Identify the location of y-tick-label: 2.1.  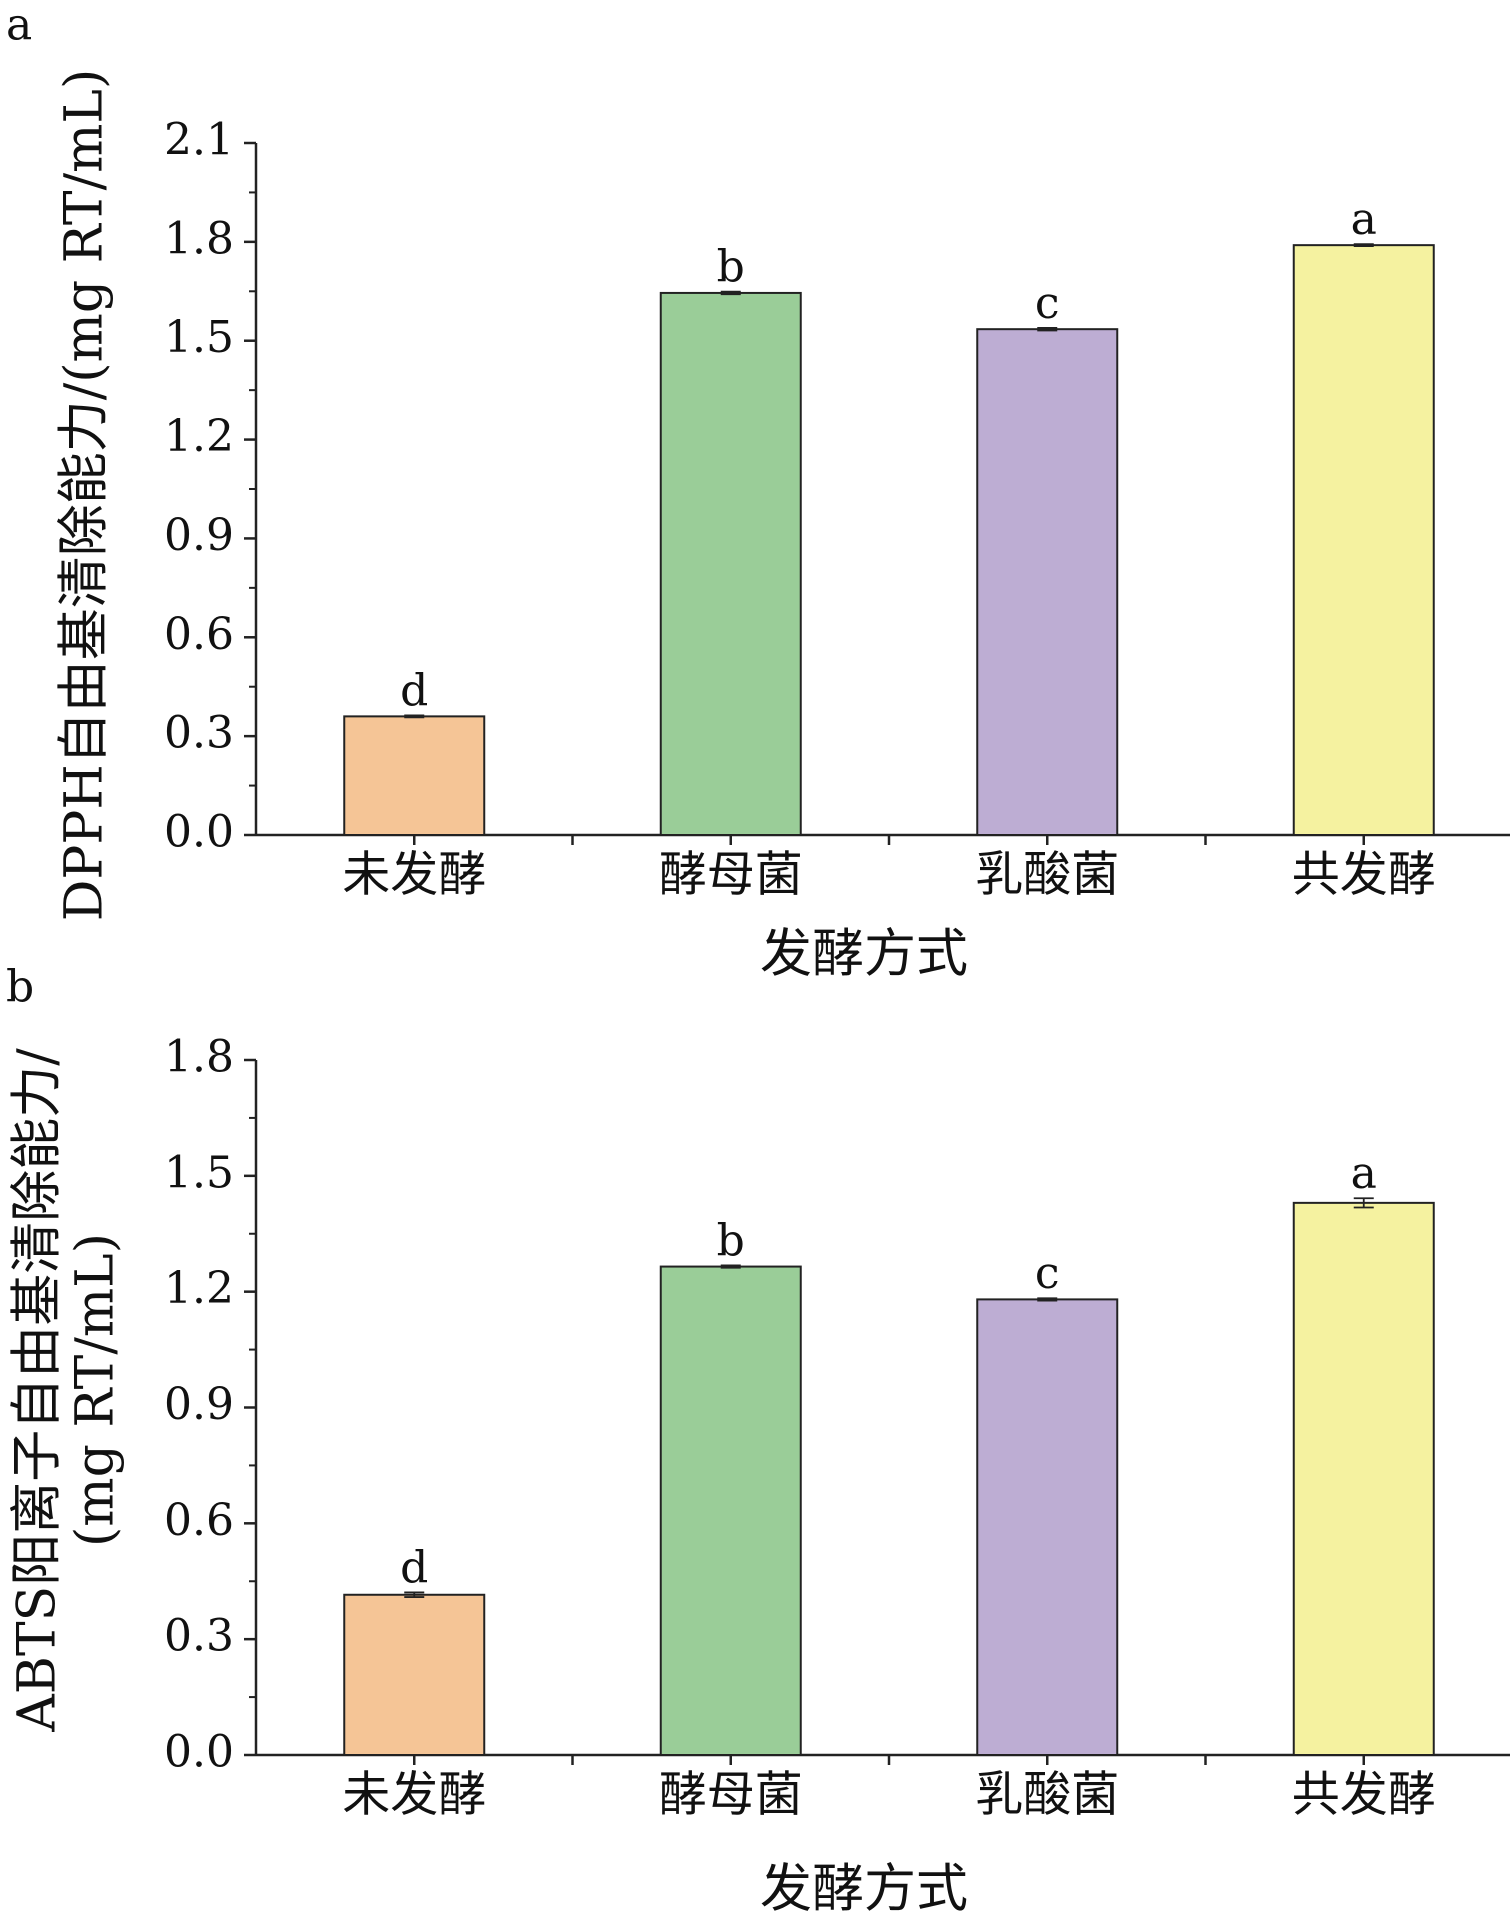
(199, 140).